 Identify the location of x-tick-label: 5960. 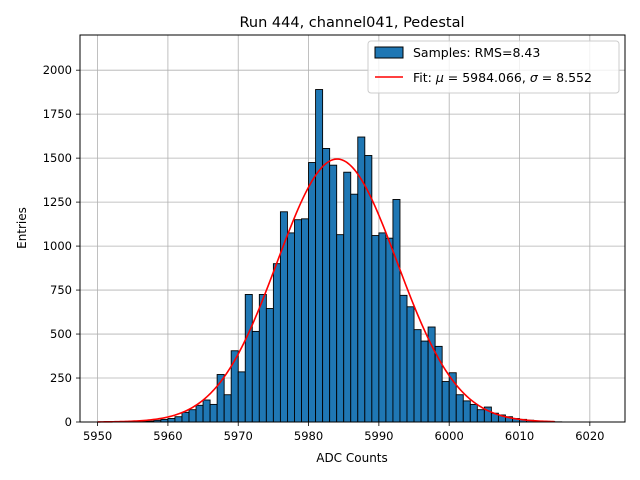
(167, 436).